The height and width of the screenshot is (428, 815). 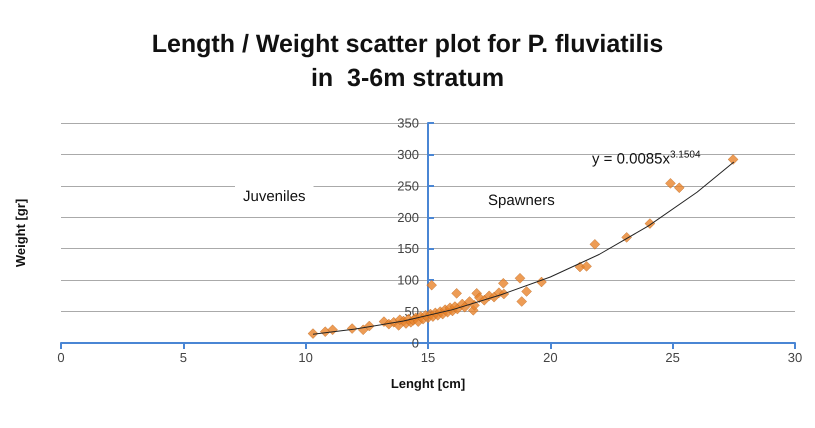 What do you see at coordinates (20, 233) in the screenshot?
I see `y-axis-title: Weight [gr]` at bounding box center [20, 233].